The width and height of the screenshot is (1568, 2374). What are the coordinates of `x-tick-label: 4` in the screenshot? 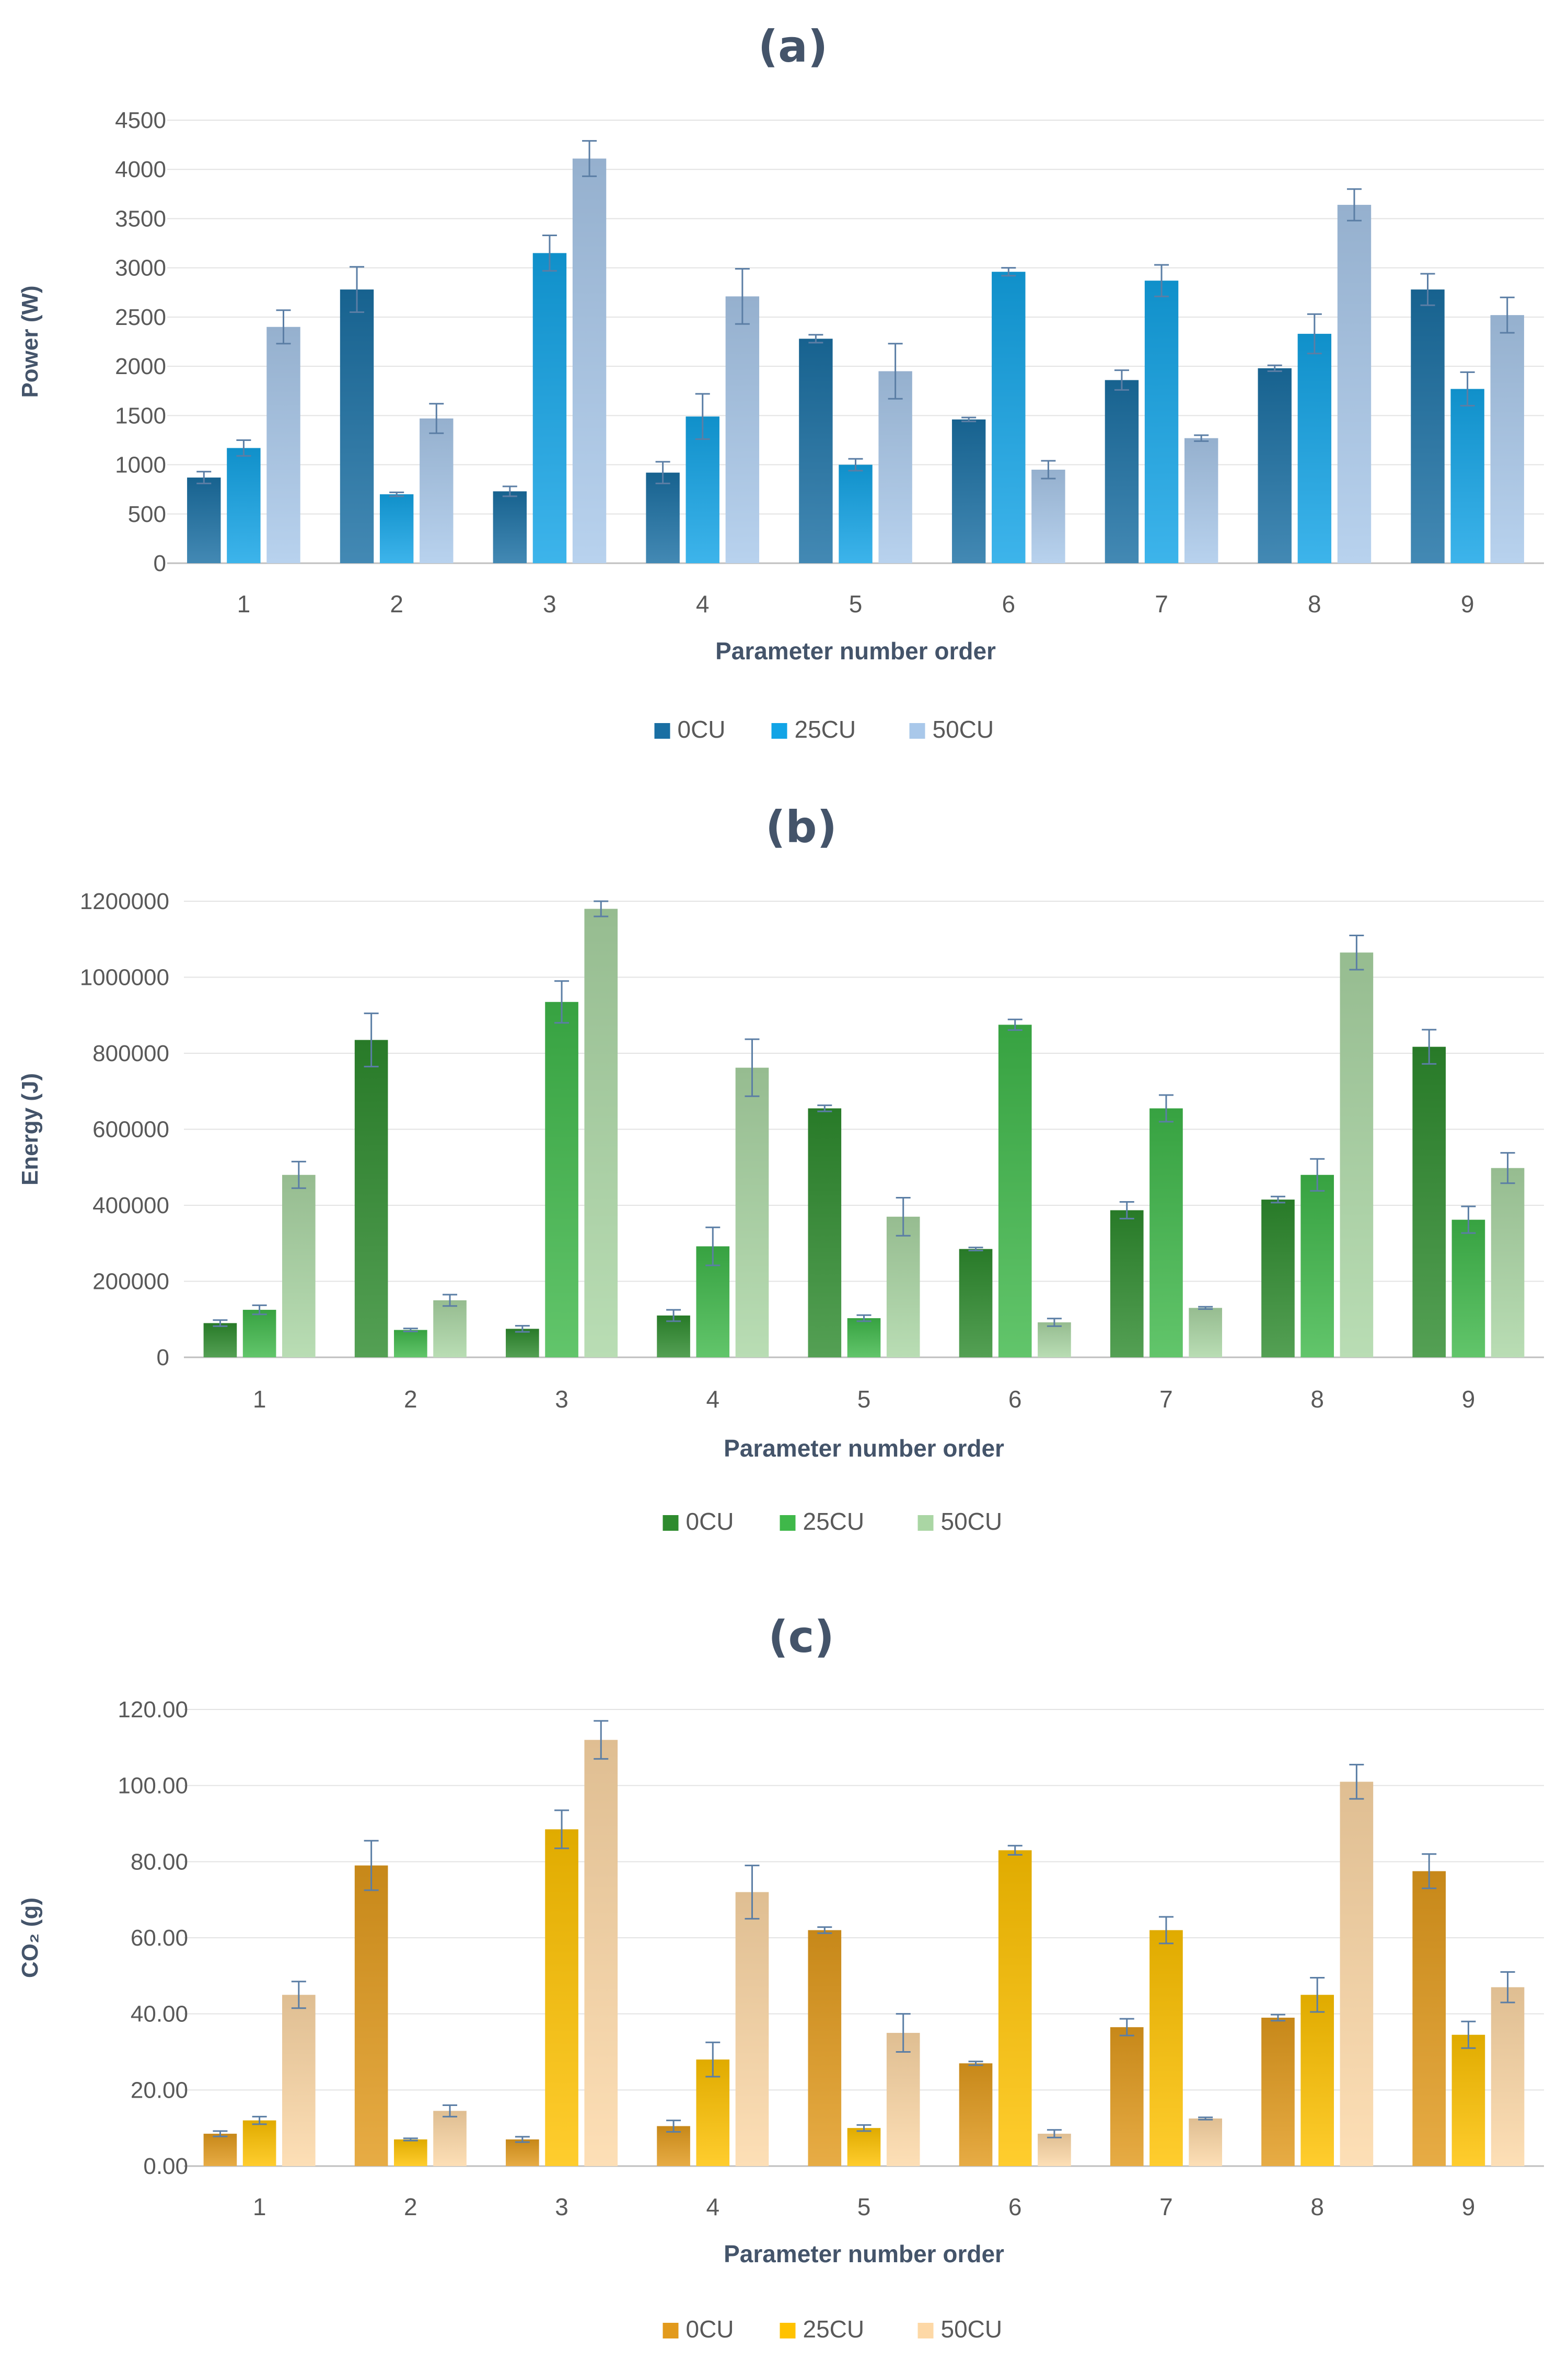 It's located at (712, 2206).